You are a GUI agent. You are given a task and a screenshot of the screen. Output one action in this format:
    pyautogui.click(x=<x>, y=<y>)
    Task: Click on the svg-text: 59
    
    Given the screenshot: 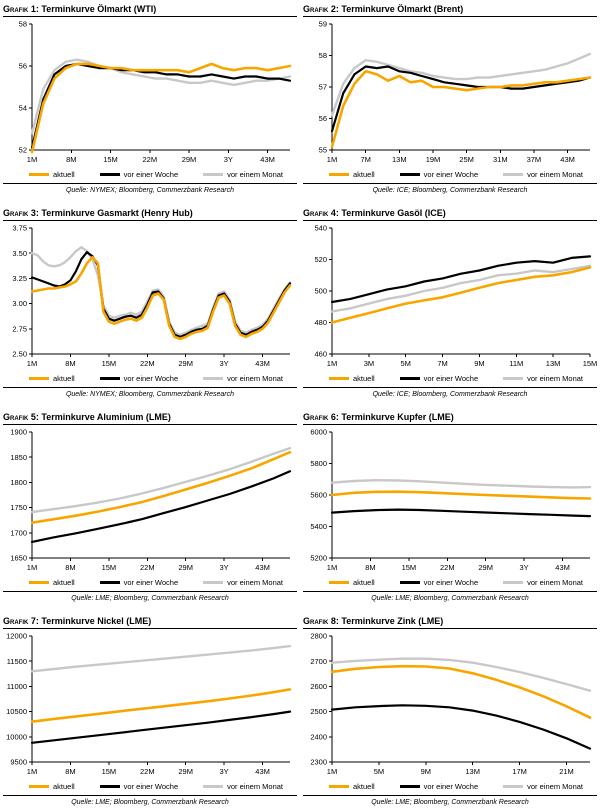 What is the action you would take?
    pyautogui.click(x=323, y=24)
    